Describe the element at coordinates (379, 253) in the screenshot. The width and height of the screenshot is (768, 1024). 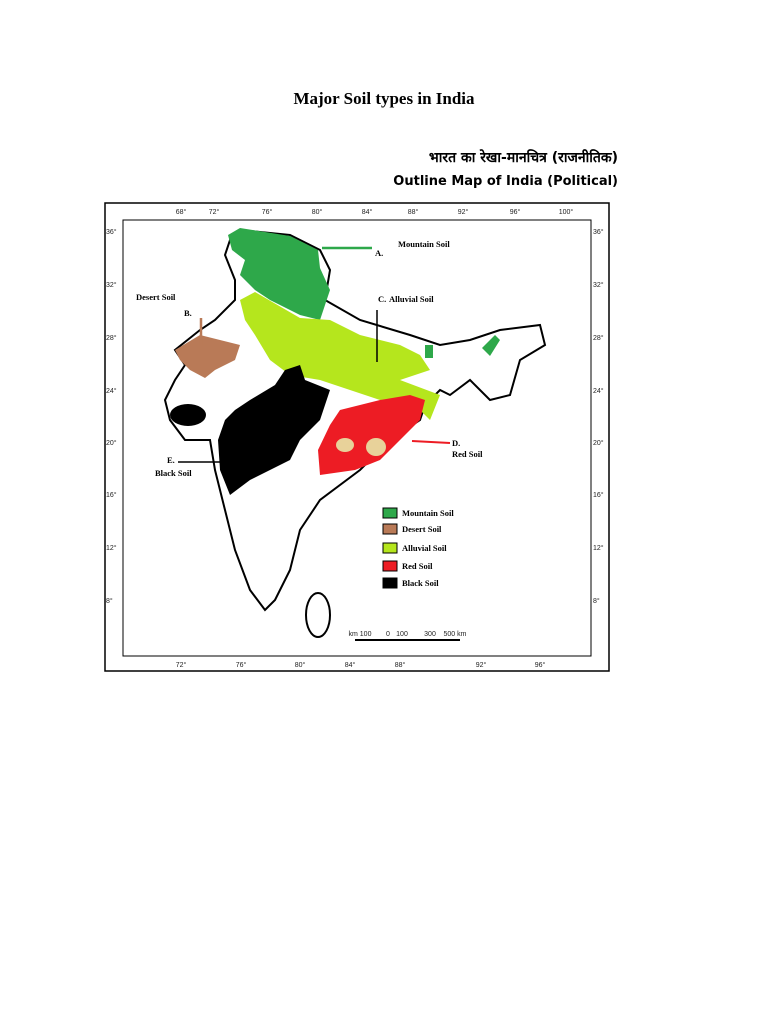
I see `annotation-marker: A.` at that location.